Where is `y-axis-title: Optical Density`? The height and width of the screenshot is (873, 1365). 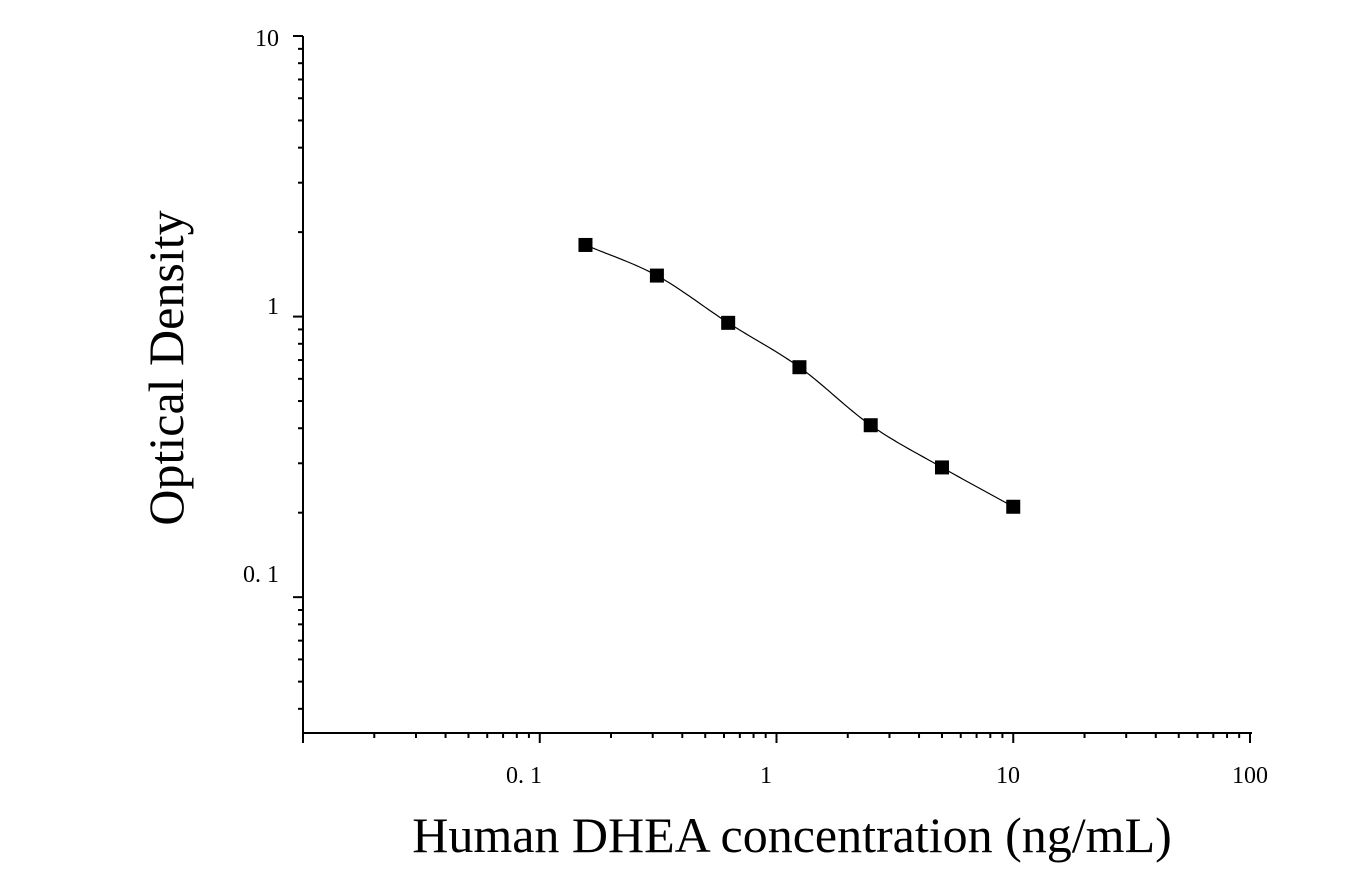 y-axis-title: Optical Density is located at coordinates (166, 367).